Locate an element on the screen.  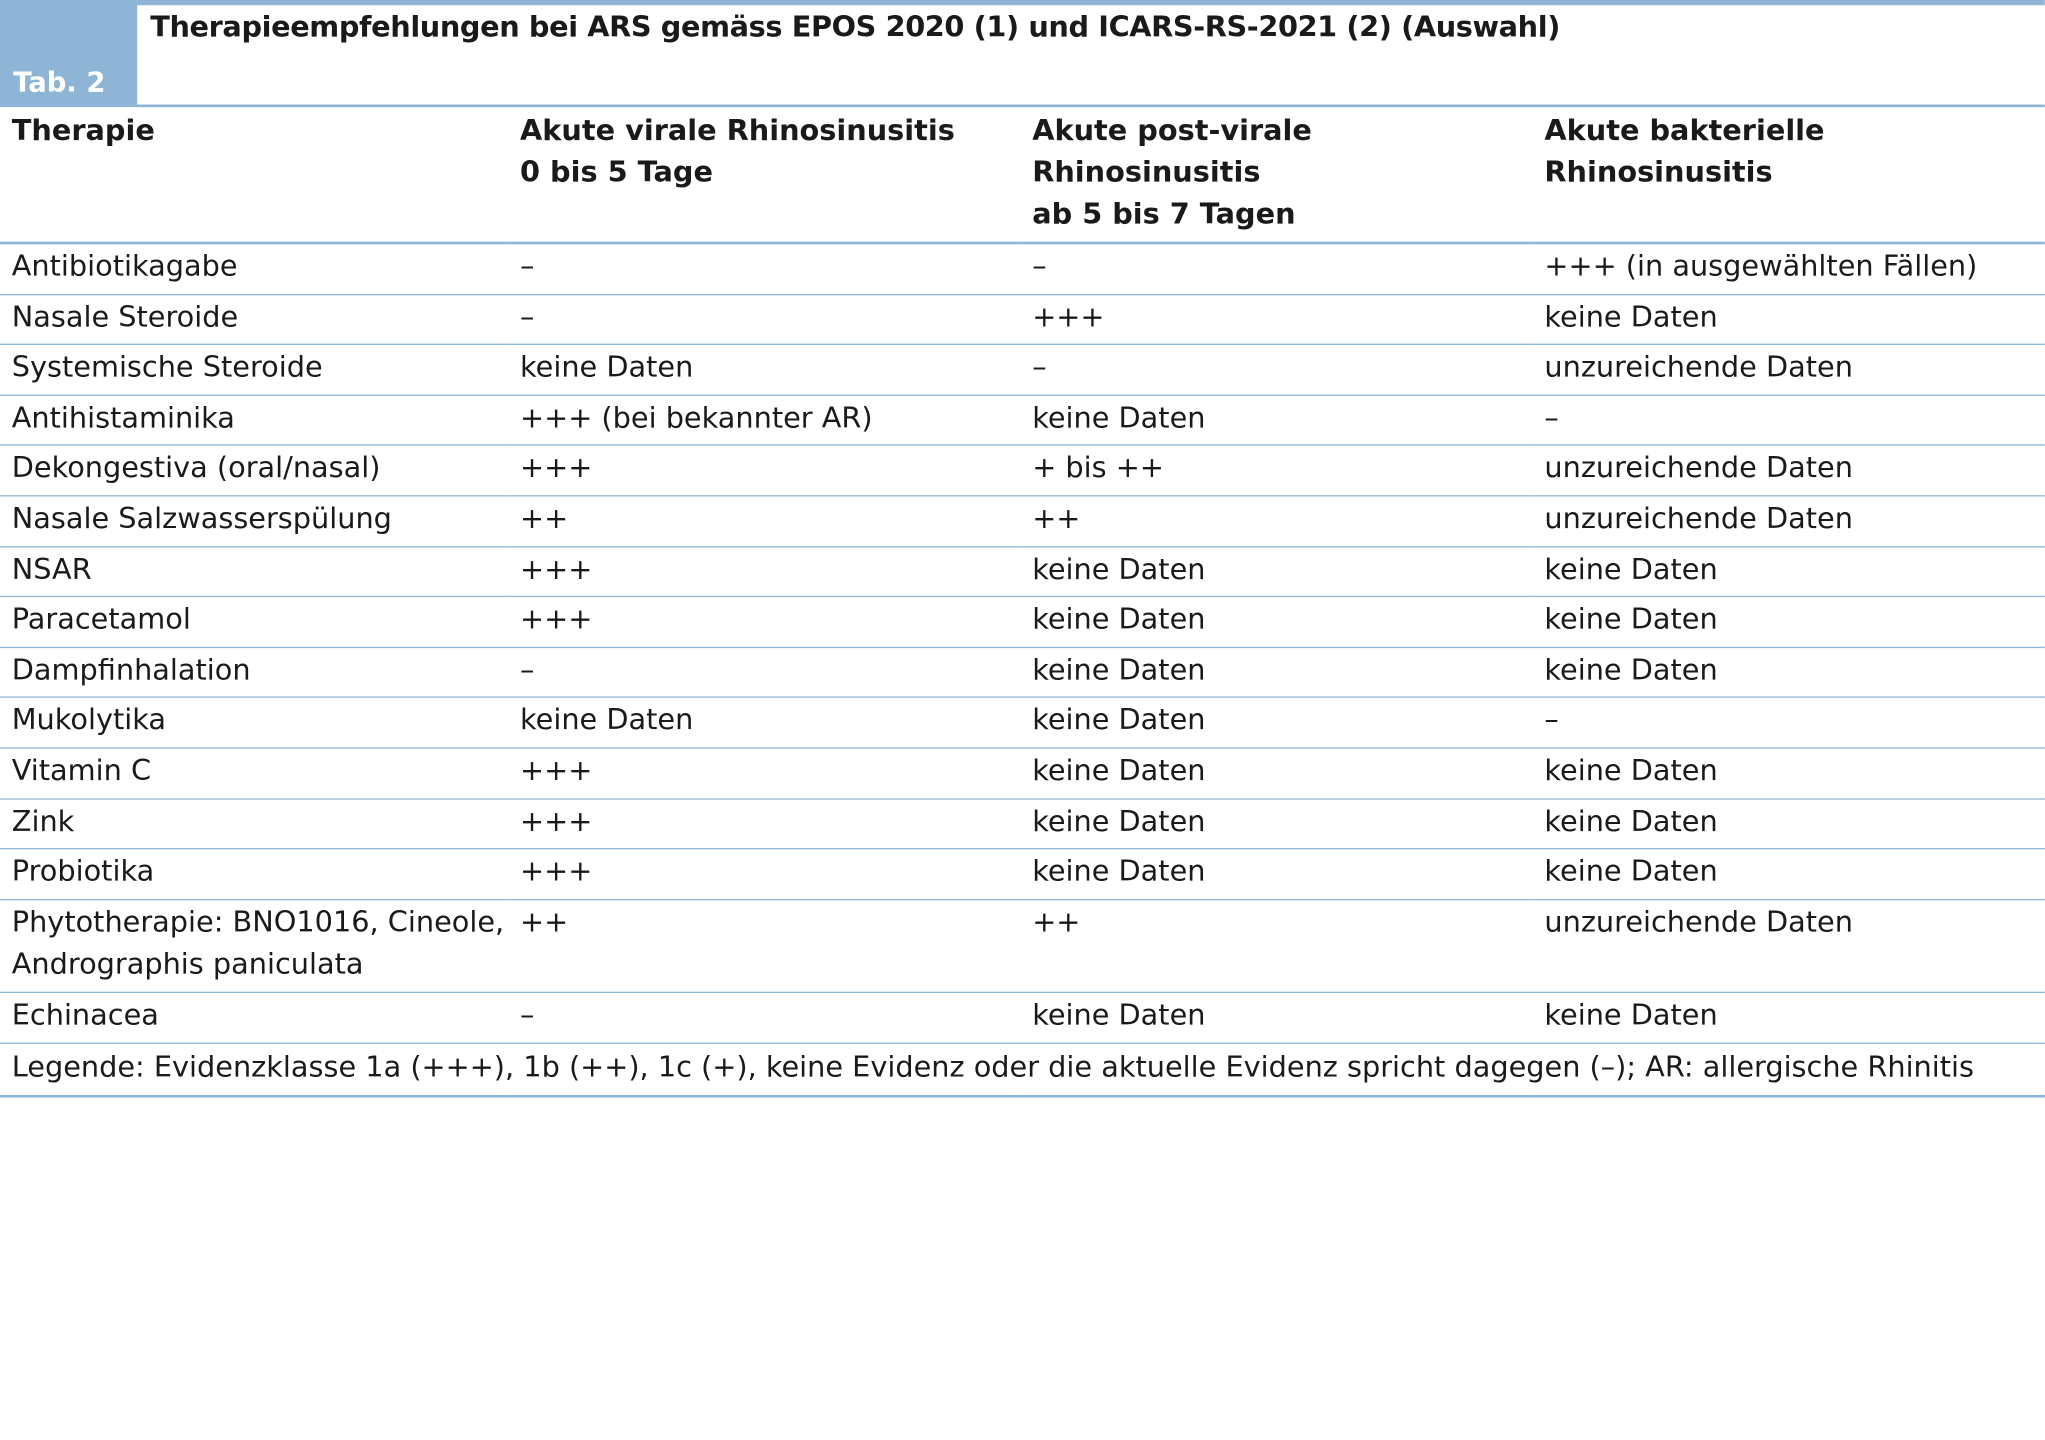
table-row: Paracetamol +++ keine Daten keine Daten is located at coordinates (1022, 622).